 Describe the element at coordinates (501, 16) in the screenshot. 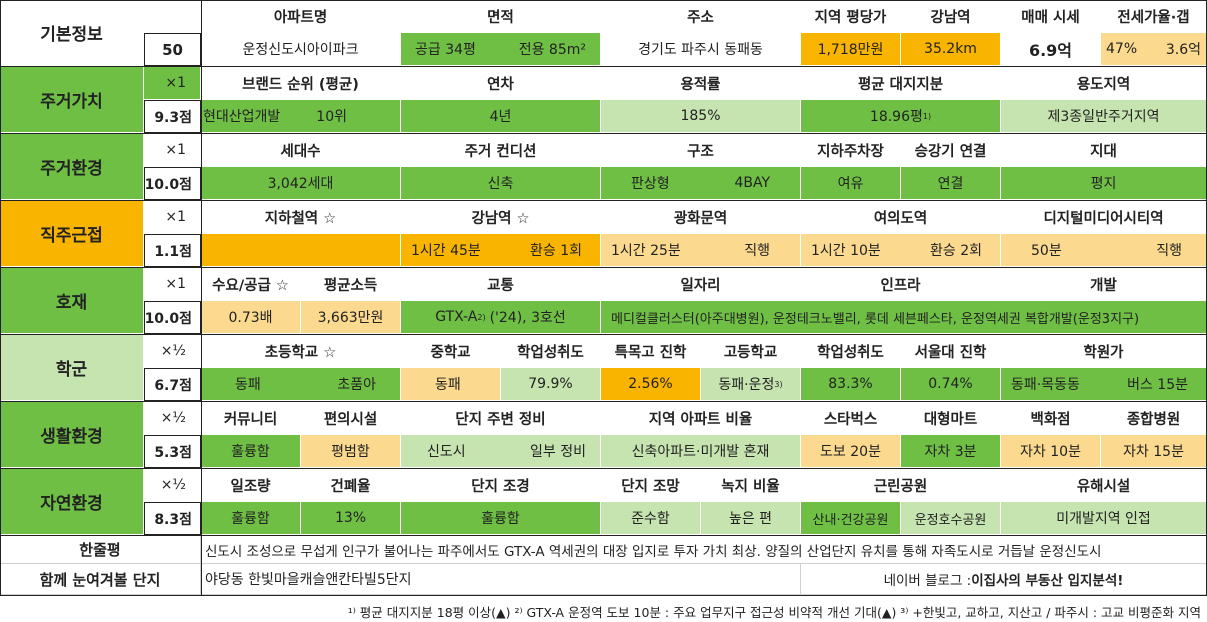

I see `header-area: 면적` at that location.